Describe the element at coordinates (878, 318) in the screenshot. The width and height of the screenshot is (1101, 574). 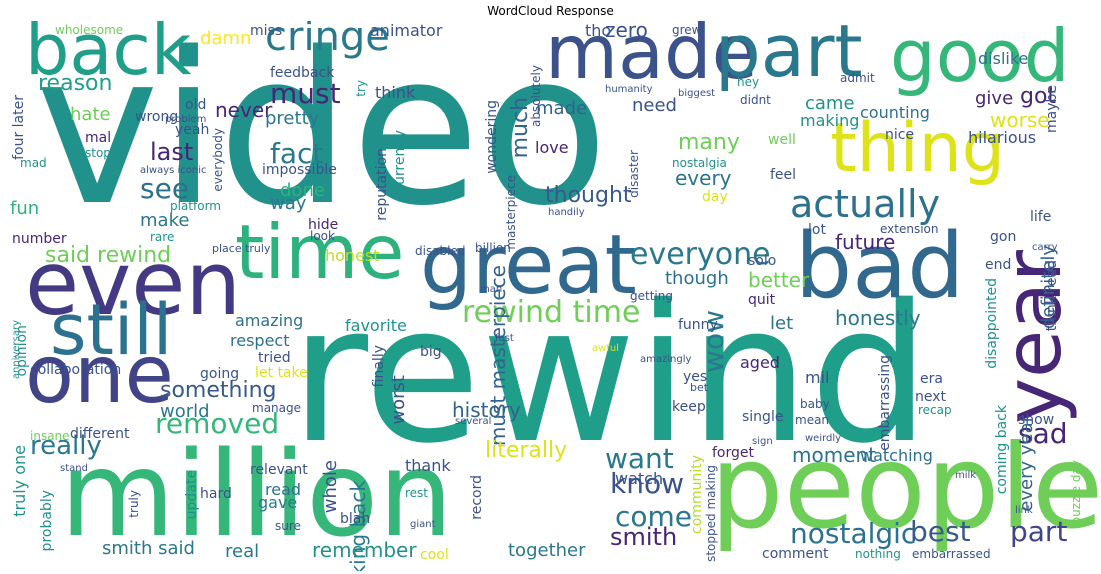
I see `word-honestly: honestly` at that location.